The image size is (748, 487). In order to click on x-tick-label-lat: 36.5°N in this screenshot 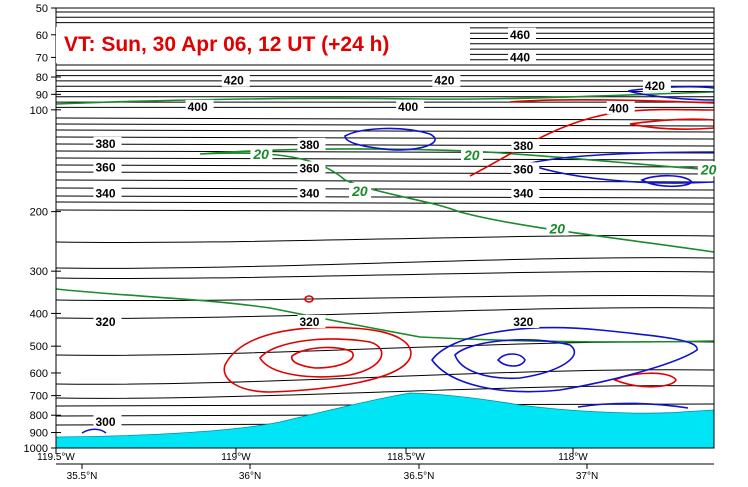, I will do `click(419, 476)`.